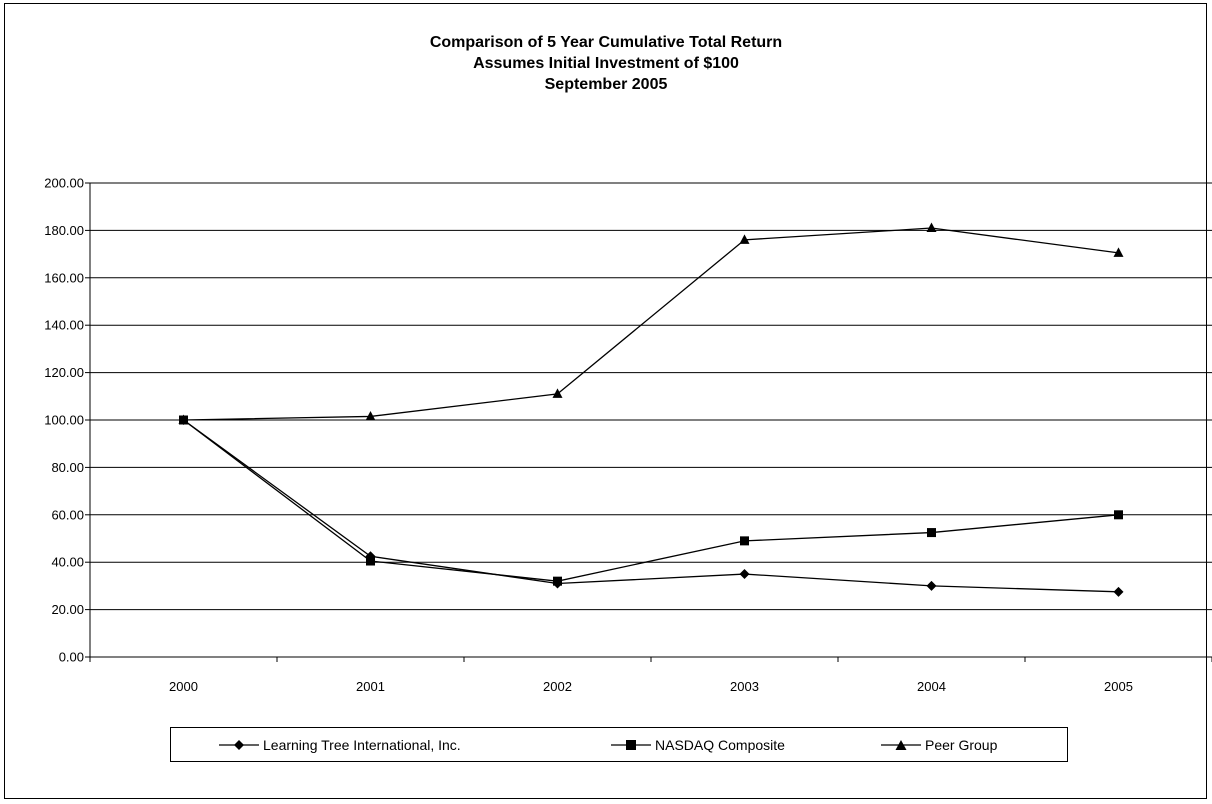  I want to click on legend-label-nasdaq: NASDAQ Composite, so click(720, 744).